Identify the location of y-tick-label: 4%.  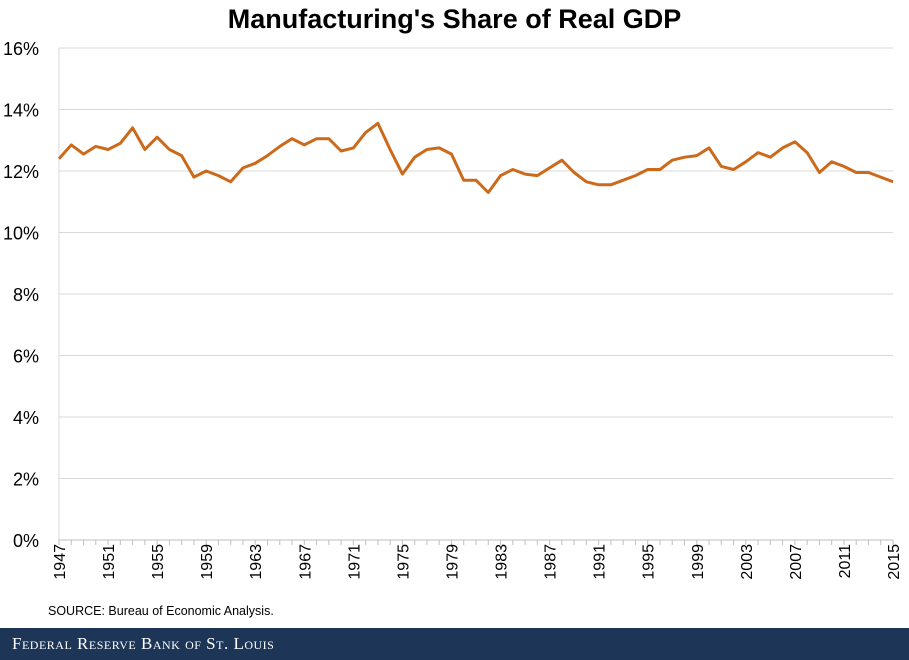
(26, 418).